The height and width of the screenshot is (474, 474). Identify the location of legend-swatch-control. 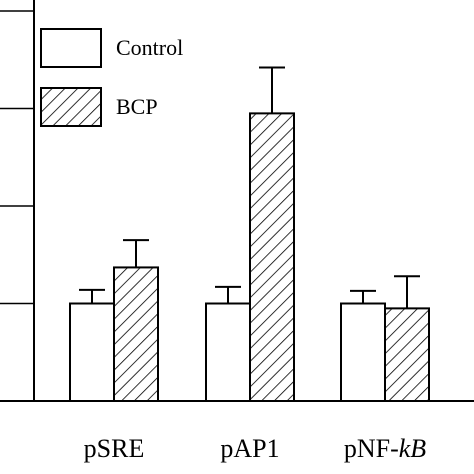
(71, 48).